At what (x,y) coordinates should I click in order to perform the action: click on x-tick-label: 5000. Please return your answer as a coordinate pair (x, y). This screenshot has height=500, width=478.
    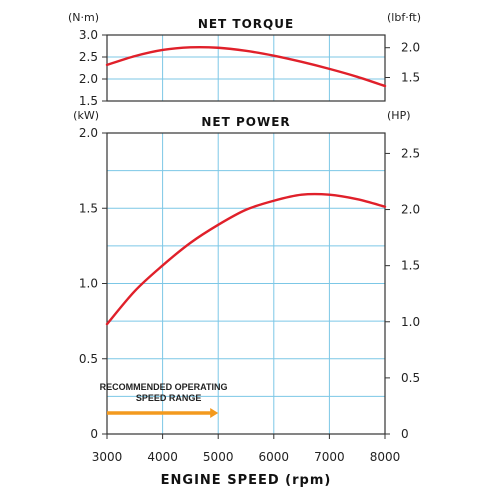
    Looking at the image, I should click on (218, 457).